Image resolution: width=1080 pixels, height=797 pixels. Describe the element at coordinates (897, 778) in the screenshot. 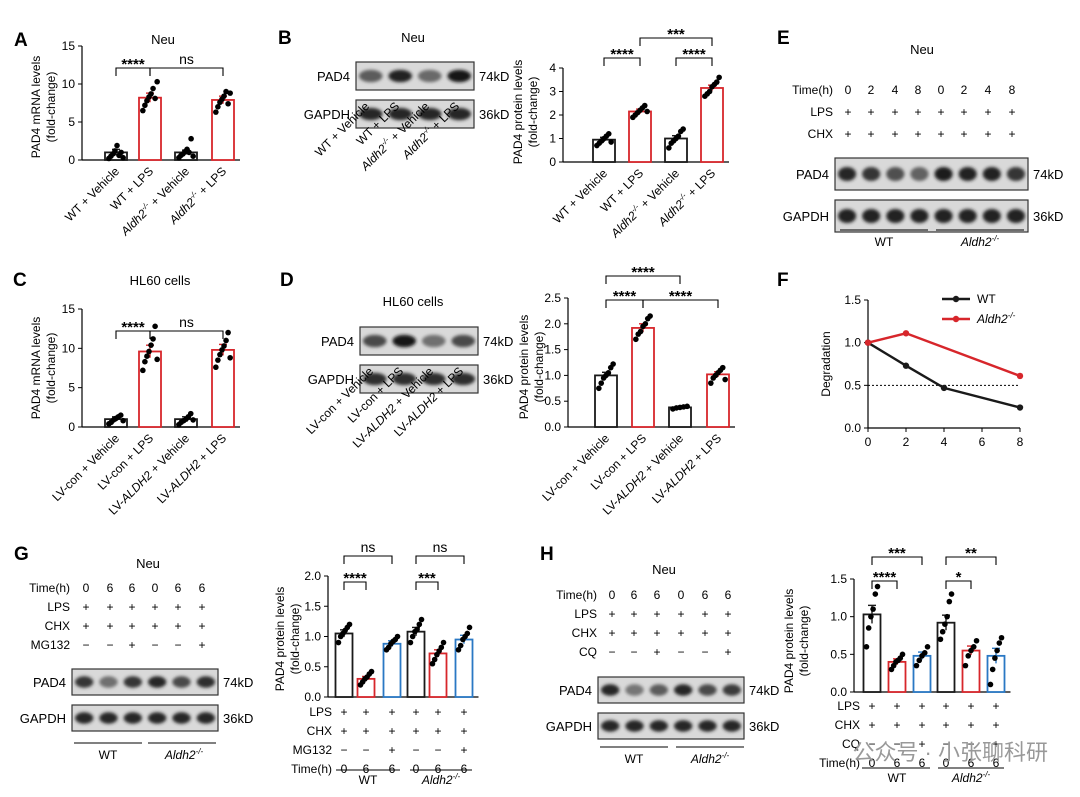

I see `group-label-wt-Hc: WT` at that location.